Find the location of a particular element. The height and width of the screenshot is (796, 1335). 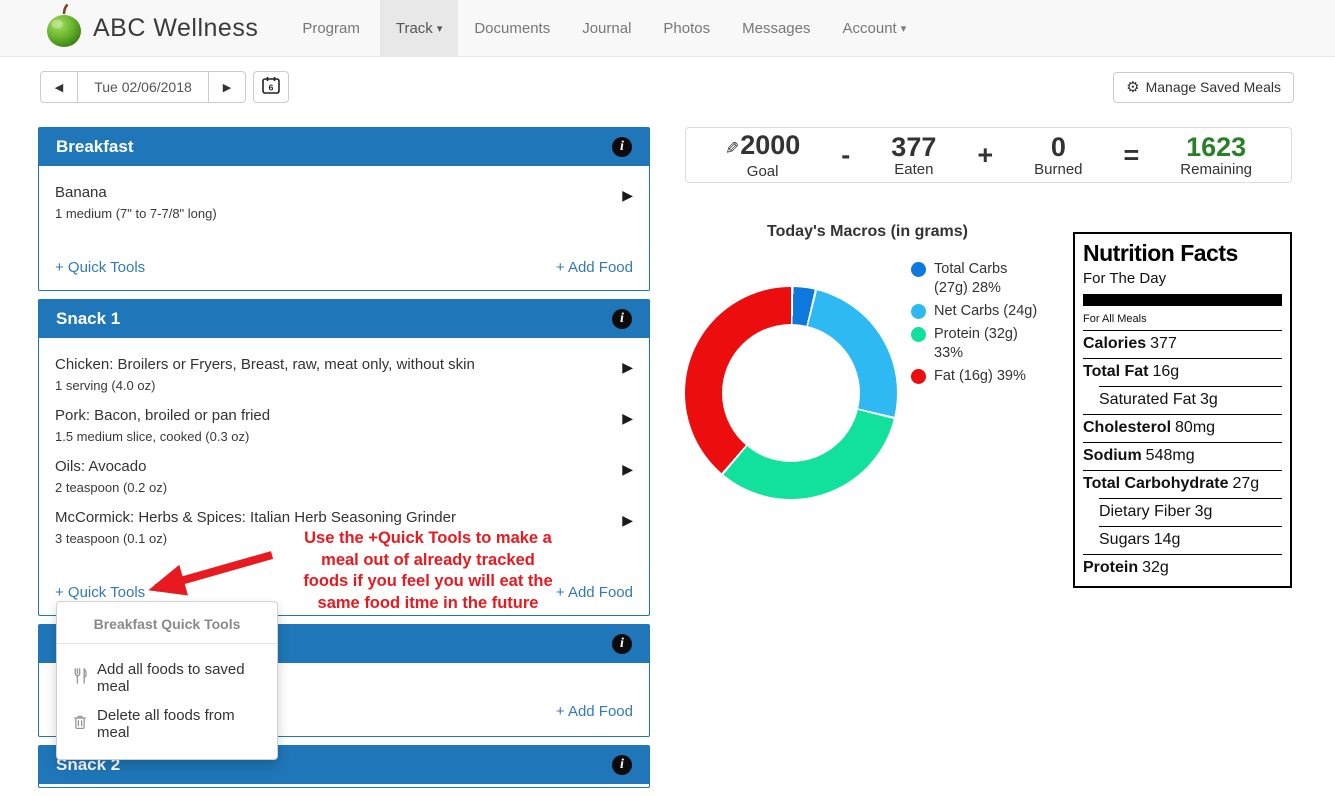

menu-item-delete-all-foods: Delete all foods from meal is located at coordinates (167, 724).